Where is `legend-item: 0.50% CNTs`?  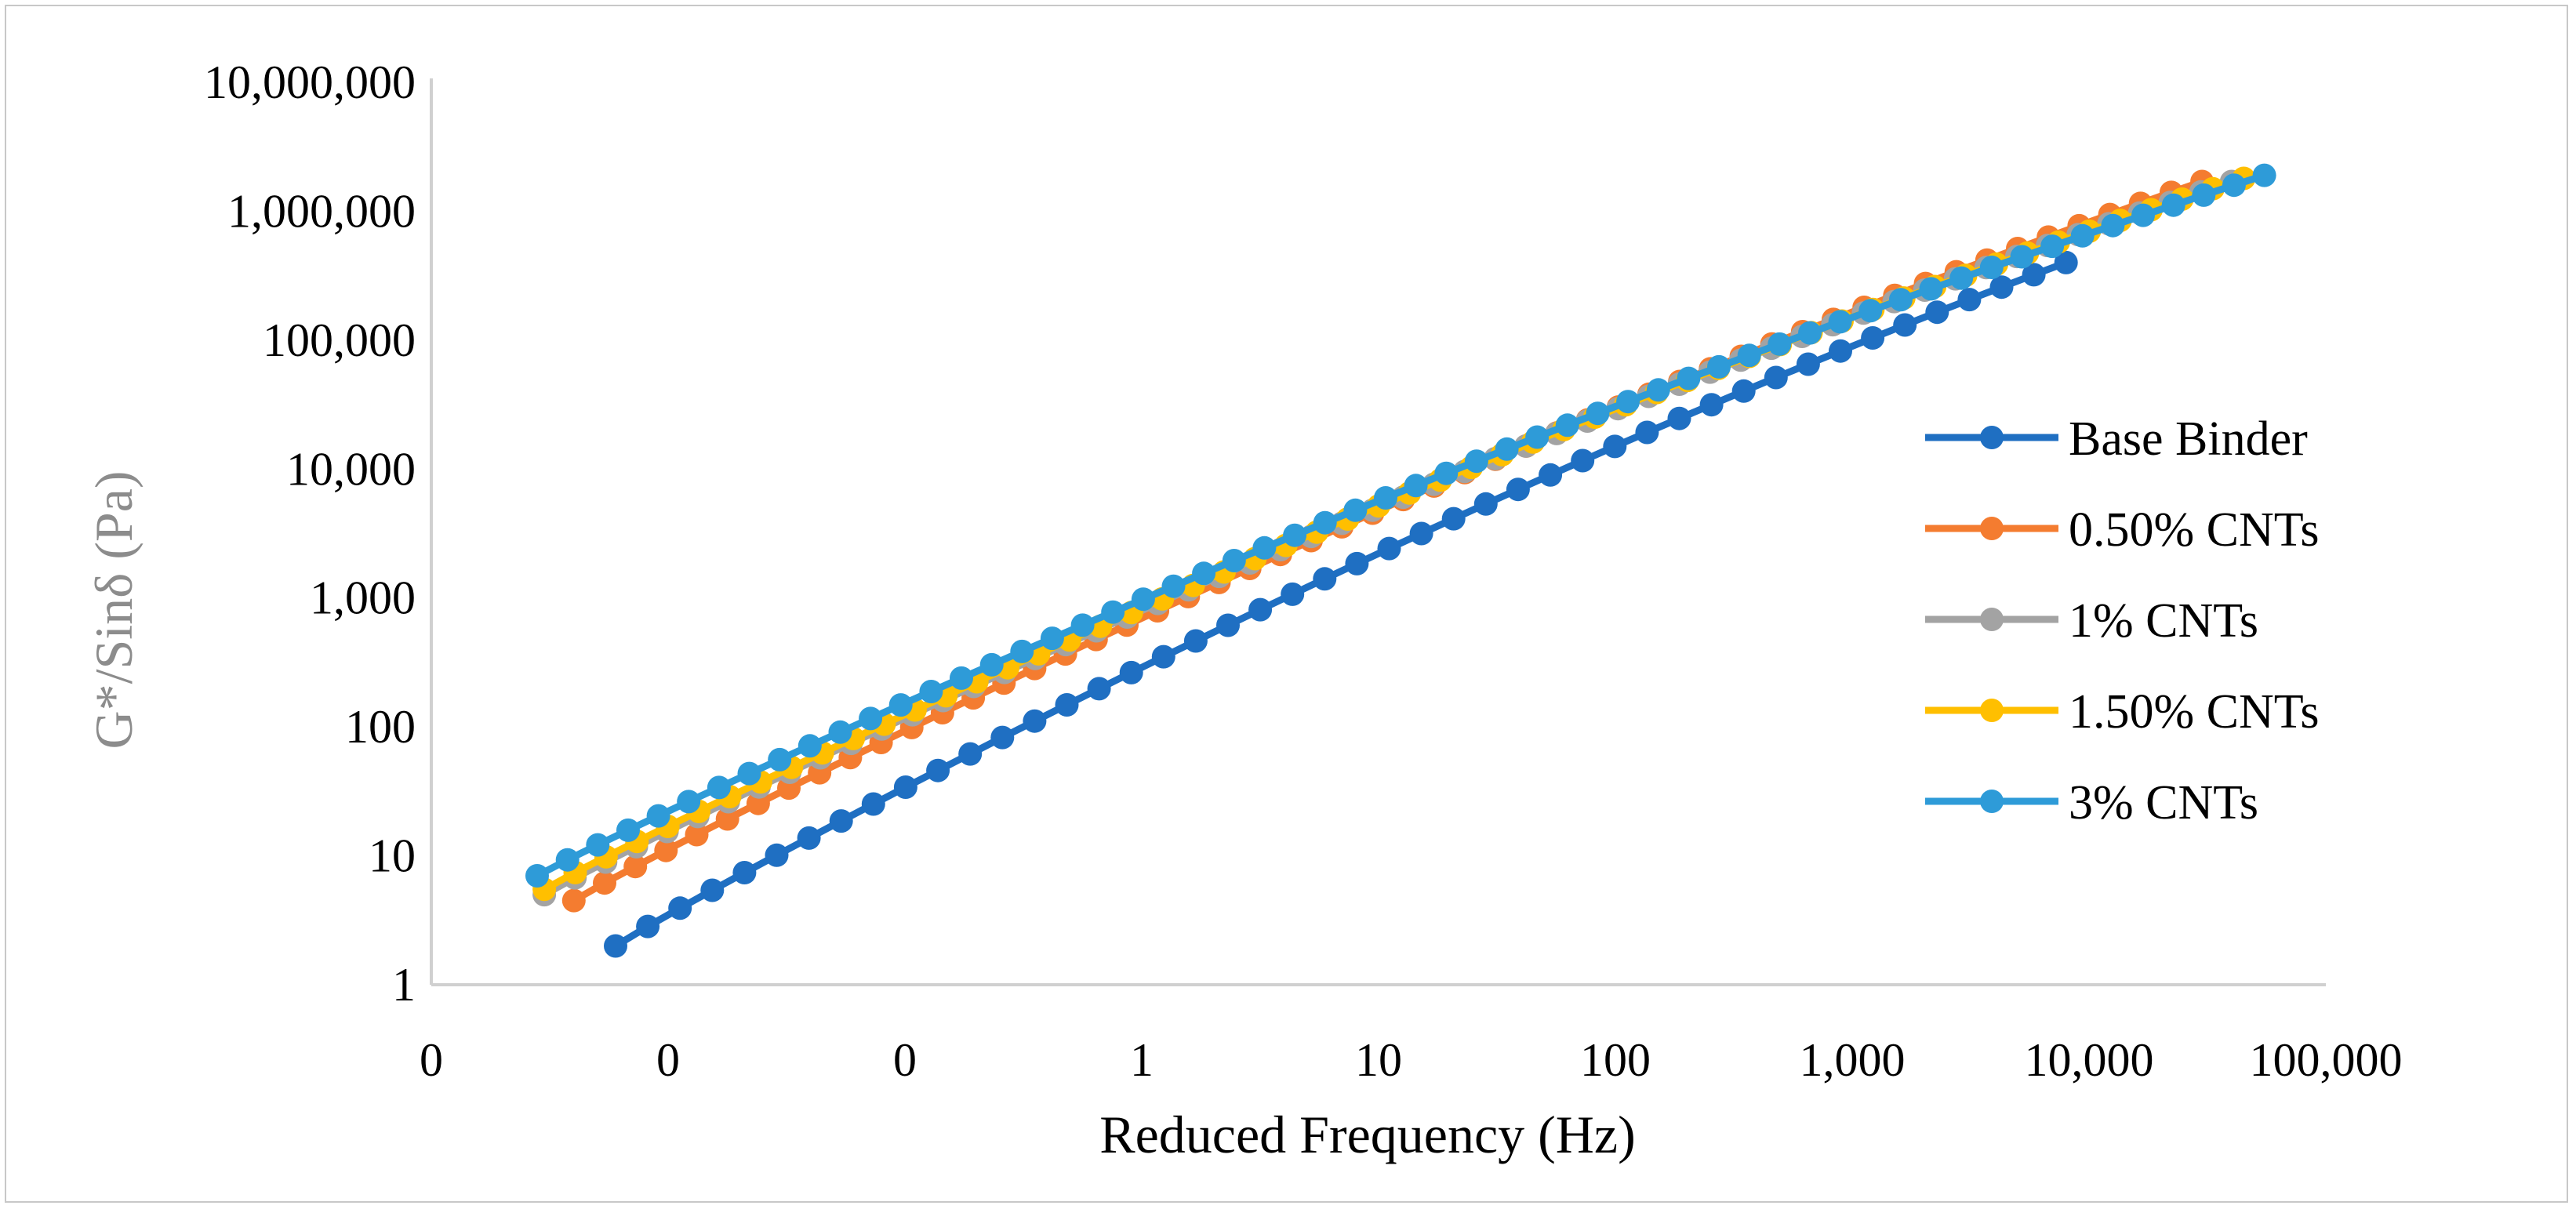 legend-item: 0.50% CNTs is located at coordinates (2122, 530).